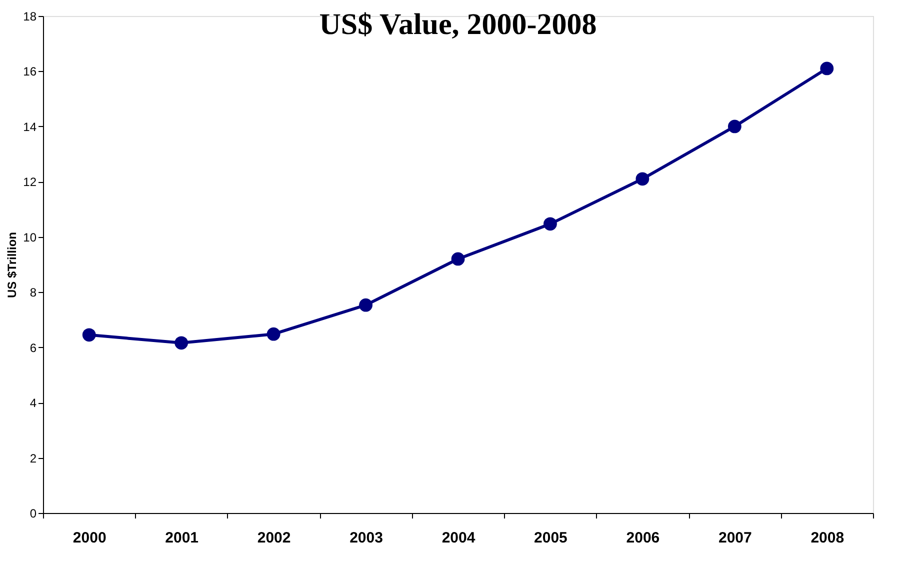  Describe the element at coordinates (274, 538) in the screenshot. I see `x-tick-label: 2002` at that location.